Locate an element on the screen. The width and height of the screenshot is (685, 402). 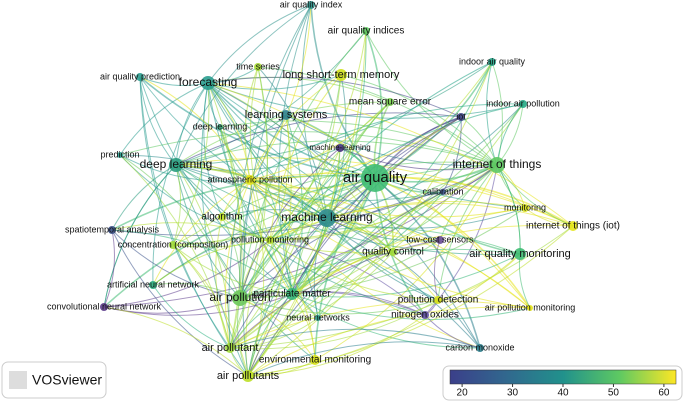
color-bar-tick-label: 20 is located at coordinates (463, 393).